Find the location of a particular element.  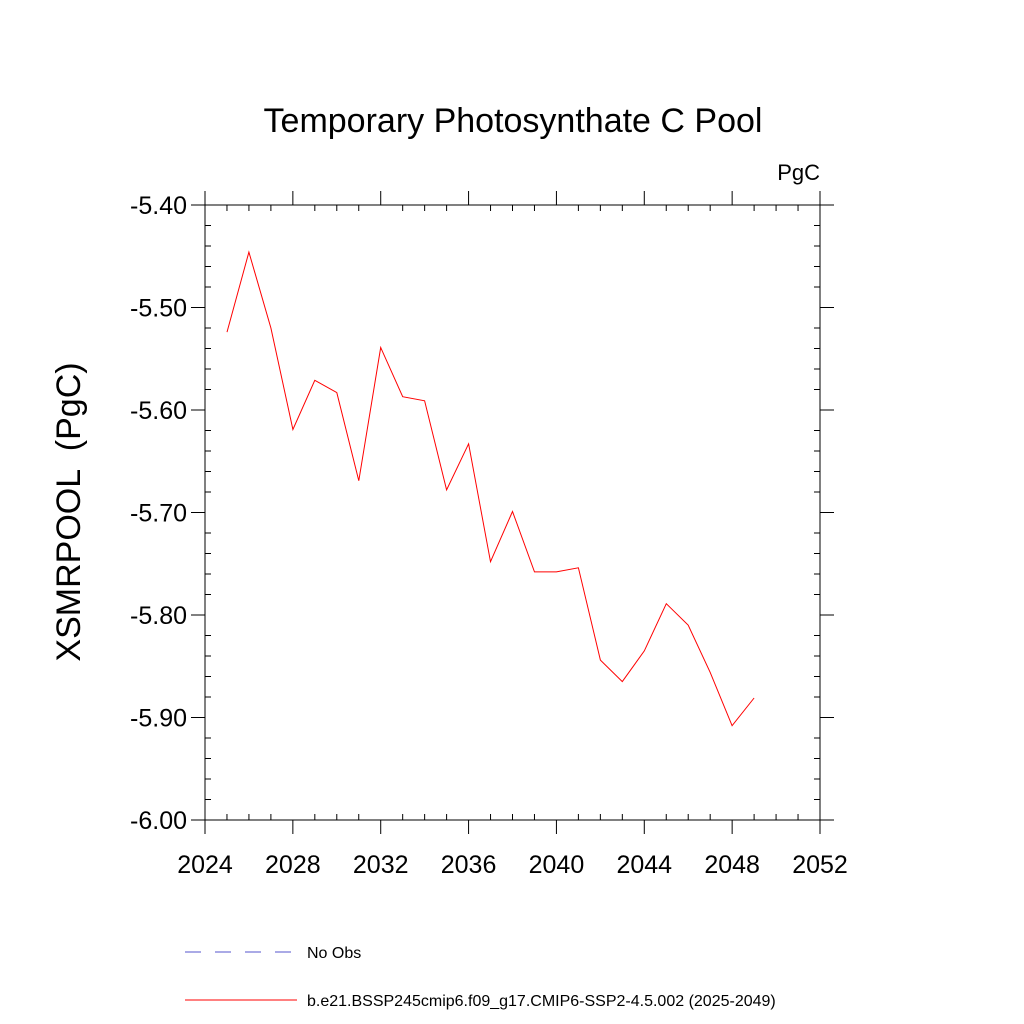

x-tick-label: 2036 is located at coordinates (469, 865).